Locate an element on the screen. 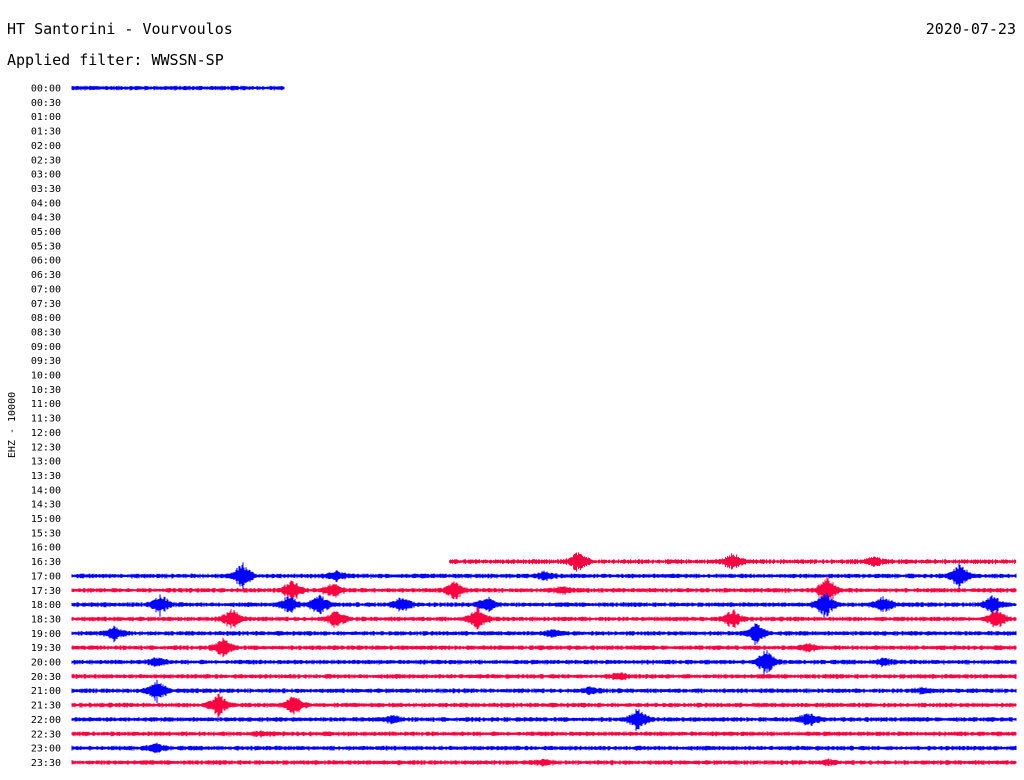 This screenshot has height=780, width=1024. tick-label-1930: 19:30 is located at coordinates (46, 648).